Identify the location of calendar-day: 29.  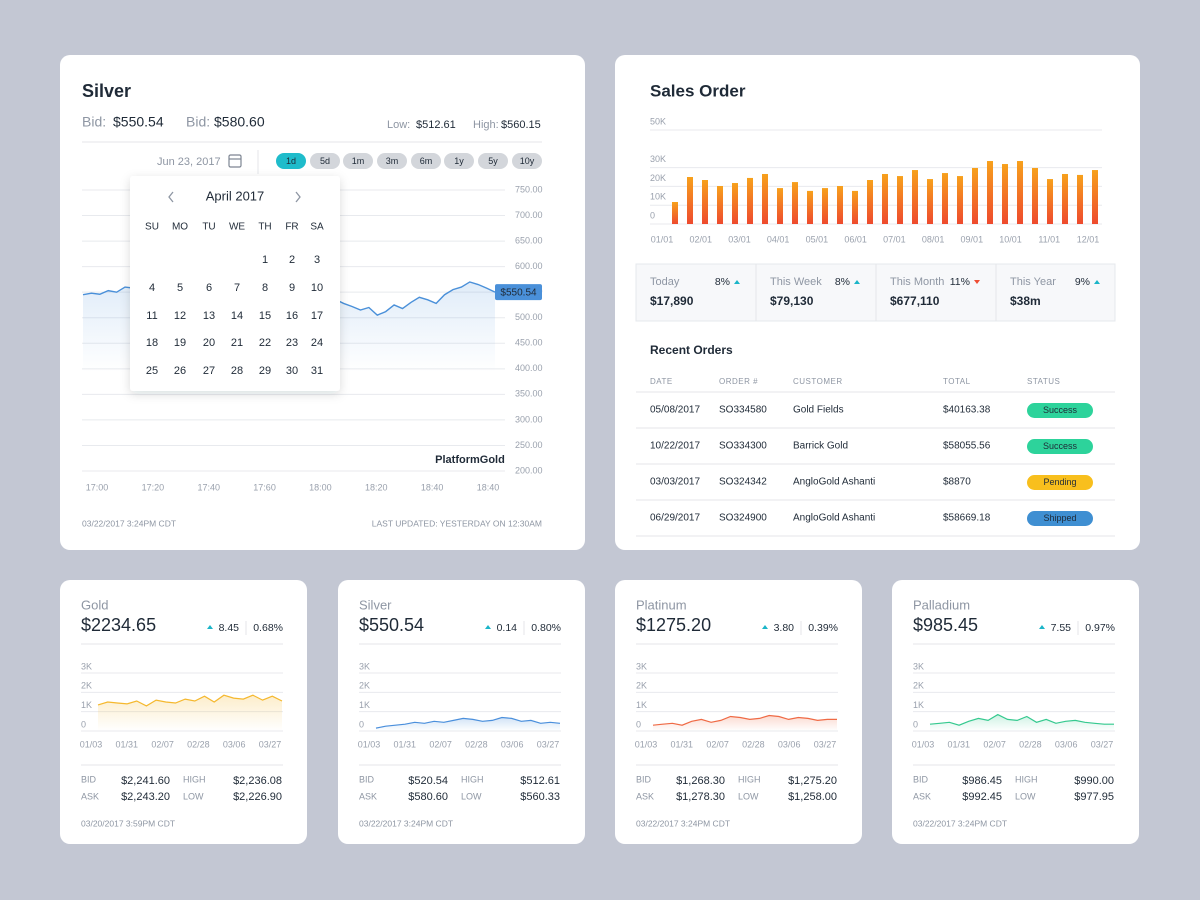
(265, 371).